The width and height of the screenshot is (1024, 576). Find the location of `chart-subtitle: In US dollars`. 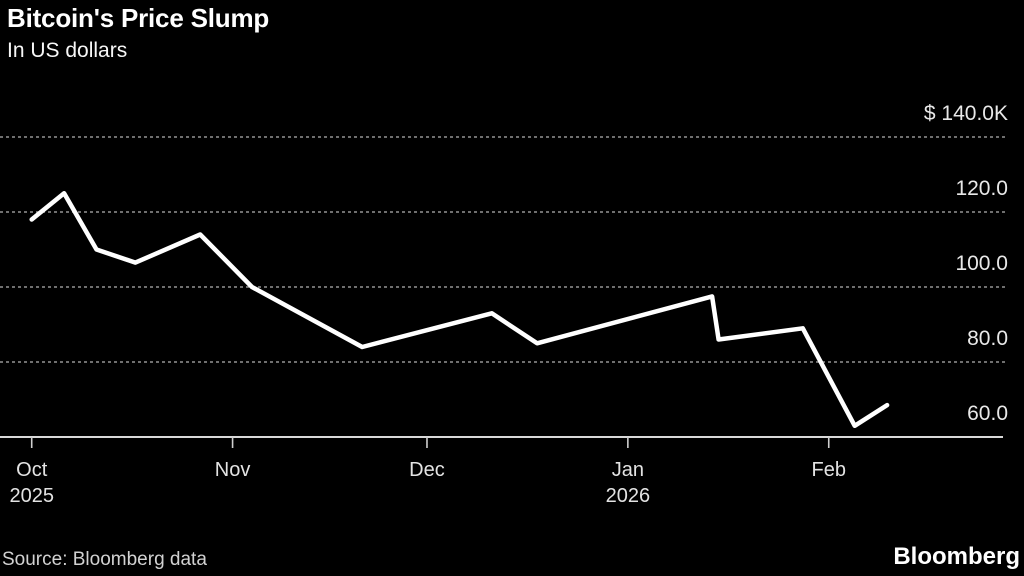

chart-subtitle: In US dollars is located at coordinates (67, 50).